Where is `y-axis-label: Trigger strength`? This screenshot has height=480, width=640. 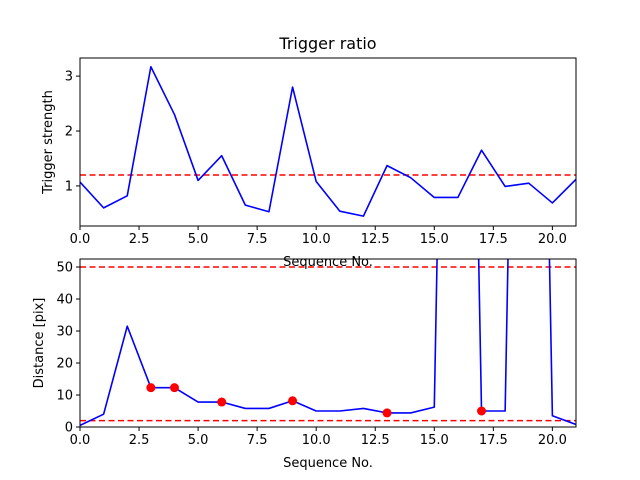 y-axis-label: Trigger strength is located at coordinates (48, 142).